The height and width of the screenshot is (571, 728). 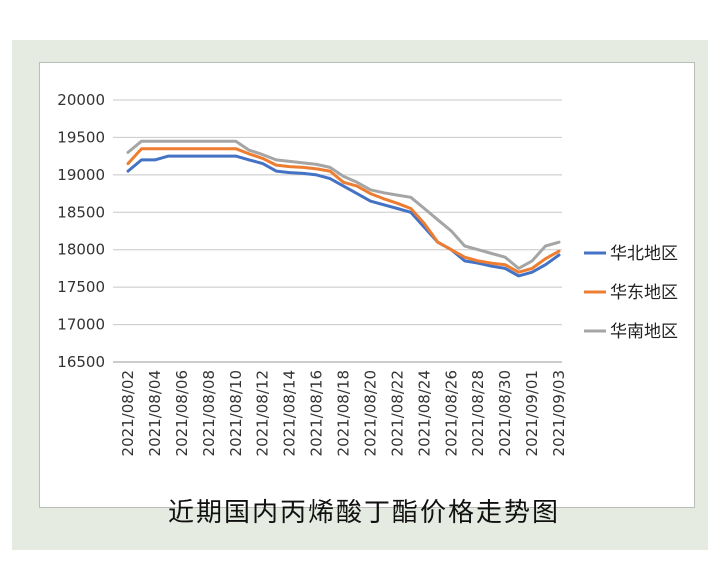 I want to click on legend-label: 华北地区, so click(x=644, y=254).